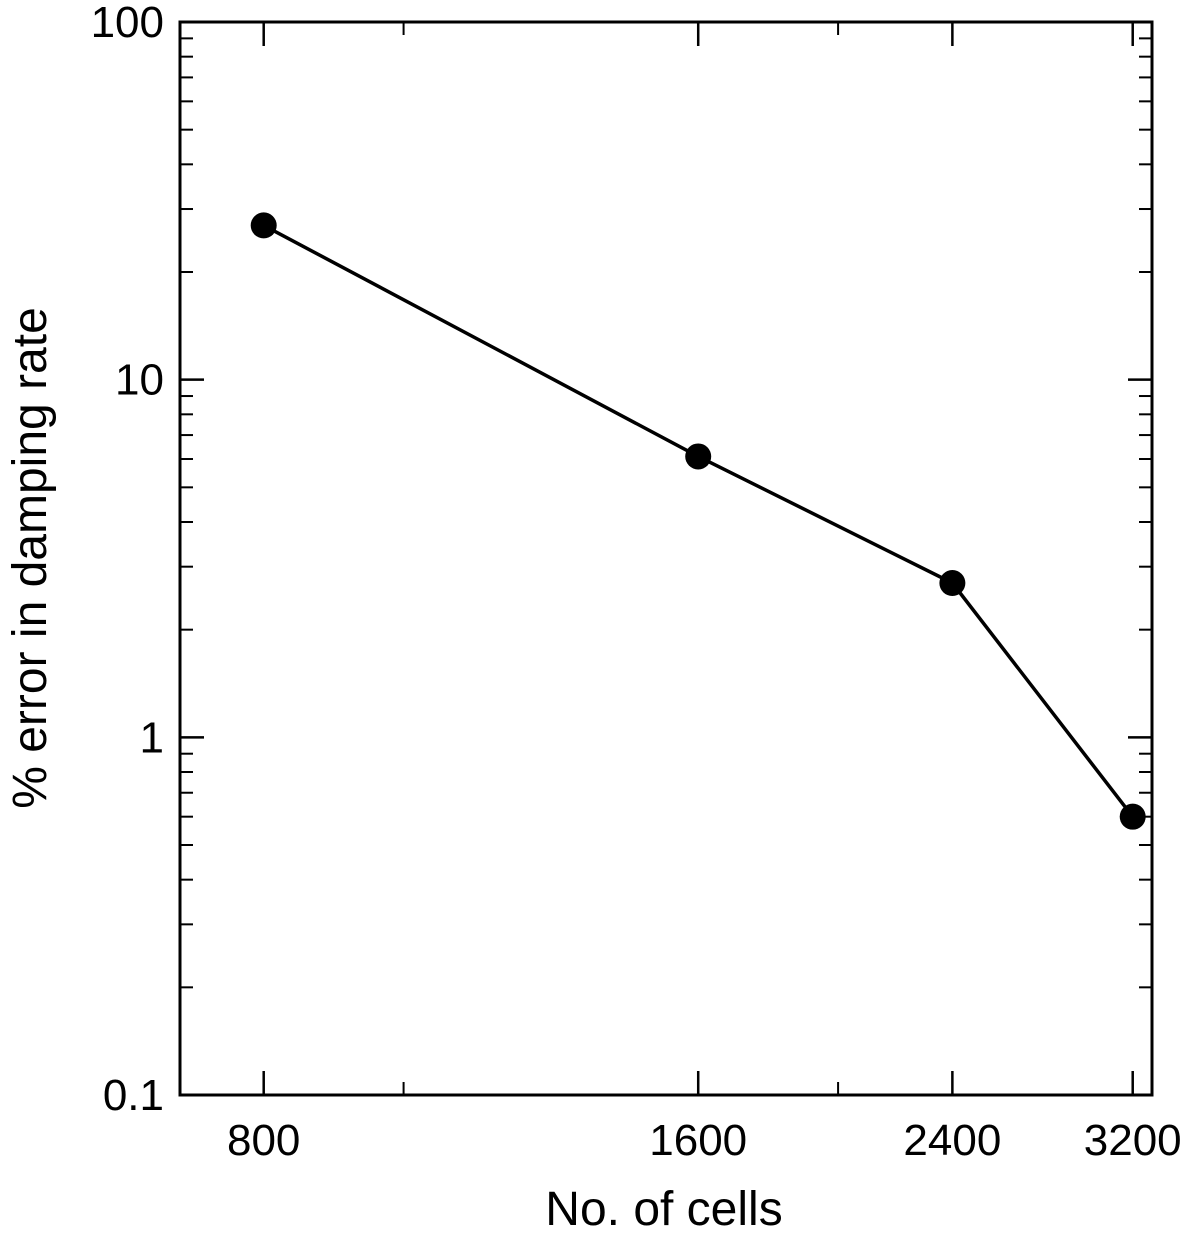  I want to click on y-axis-title: % error in damping rate, so click(30, 558).